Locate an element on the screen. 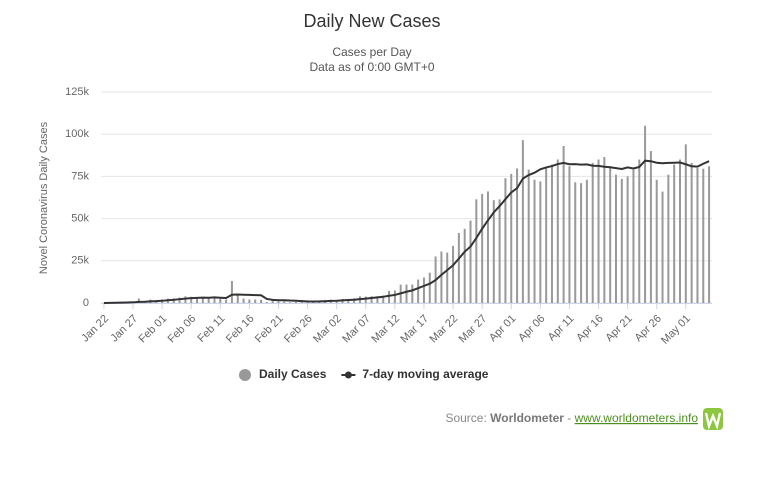 This screenshot has width=760, height=479. x-tick-label: Mar 27 is located at coordinates (473, 329).